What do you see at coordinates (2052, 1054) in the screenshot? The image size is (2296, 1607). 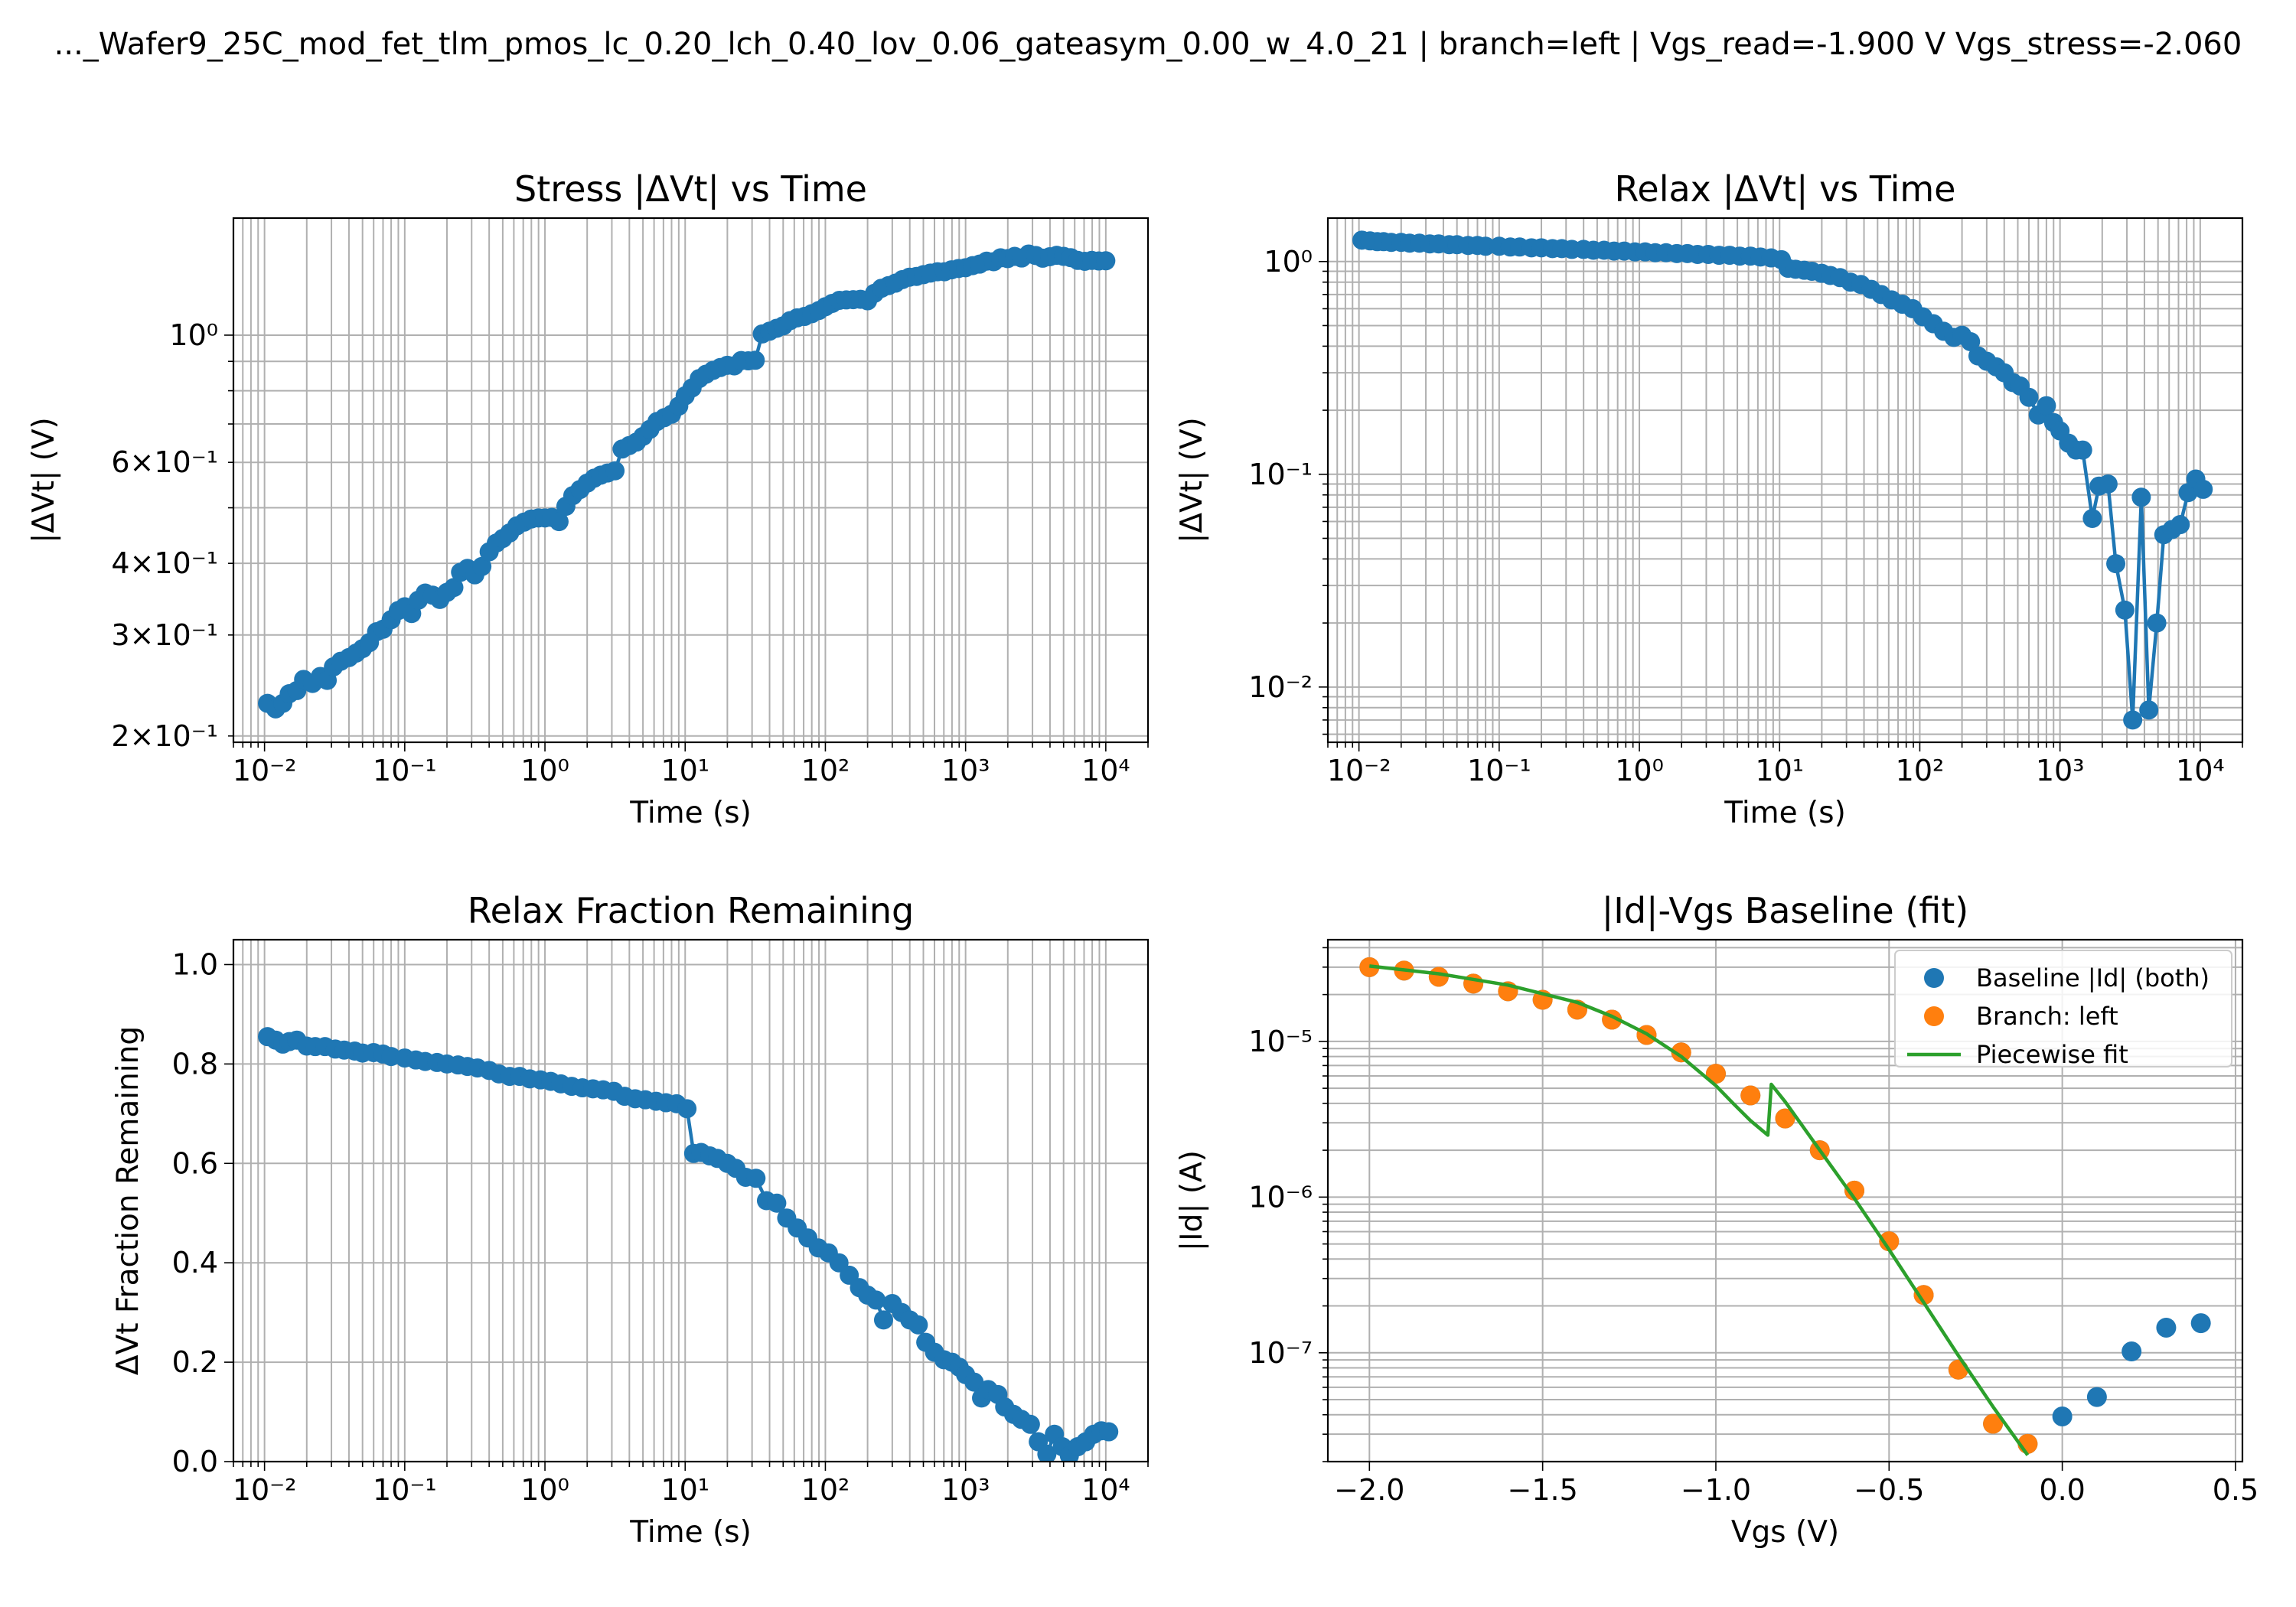 I see `legend-label: Piecewise fit` at bounding box center [2052, 1054].